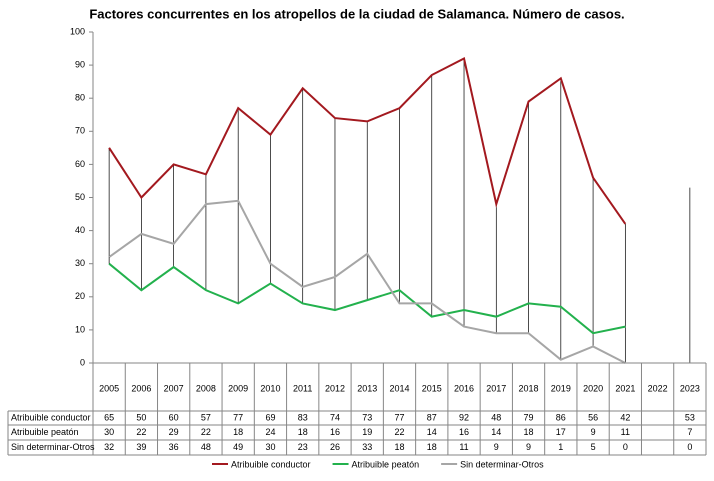 The width and height of the screenshot is (714, 481). Describe the element at coordinates (174, 417) in the screenshot. I see `table-value: 60` at that location.